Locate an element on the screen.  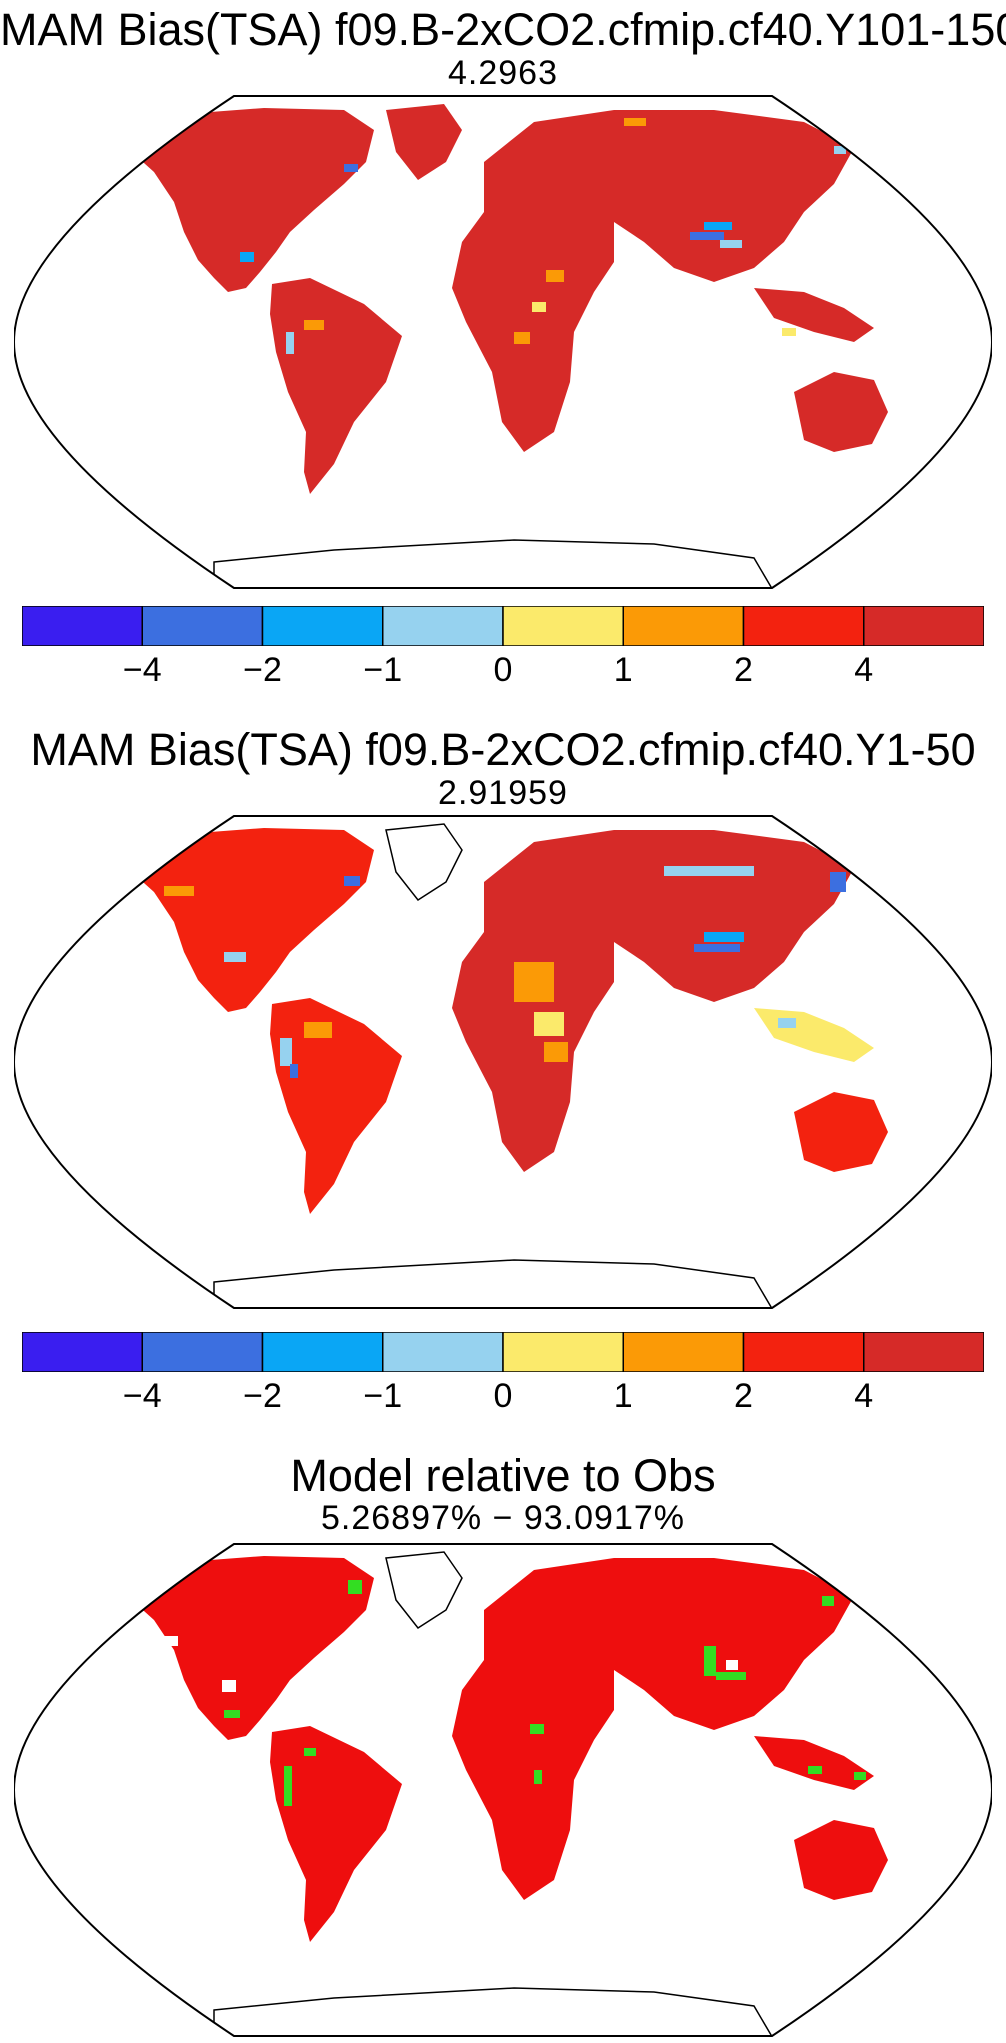
panel-2-colorbar is located at coordinates (503, 1352).